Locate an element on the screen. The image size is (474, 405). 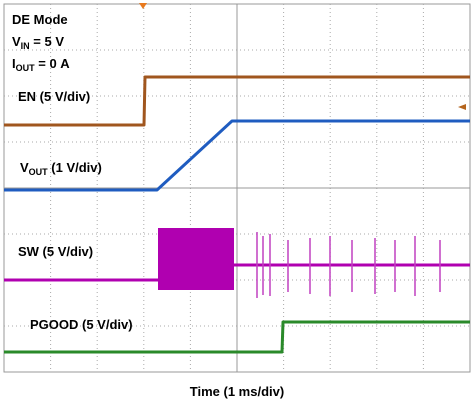
iout-main: I is located at coordinates (14, 63).